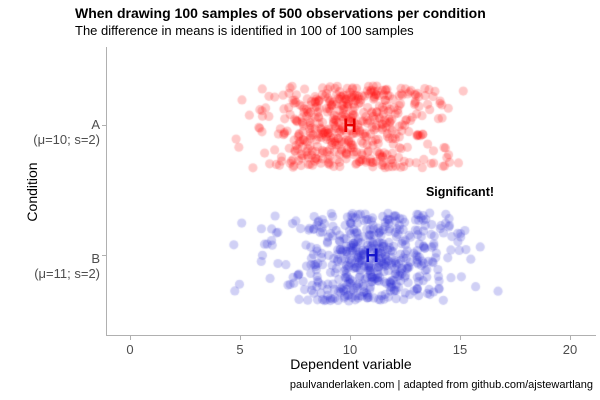 The image size is (600, 400). What do you see at coordinates (351, 364) in the screenshot?
I see `x-axis-title: Dependent variable` at bounding box center [351, 364].